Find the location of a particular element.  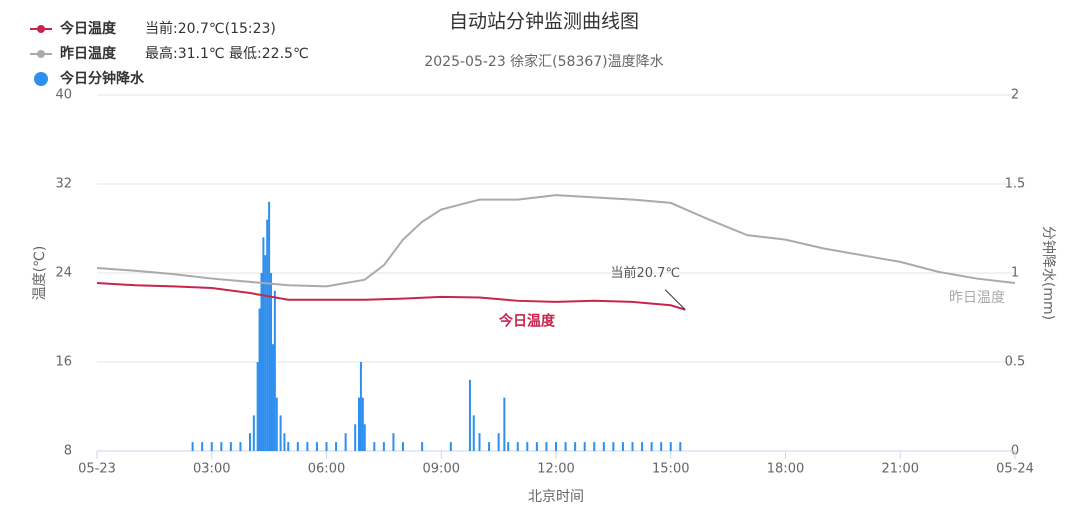

x-tick-label: 03:00 is located at coordinates (211, 469).